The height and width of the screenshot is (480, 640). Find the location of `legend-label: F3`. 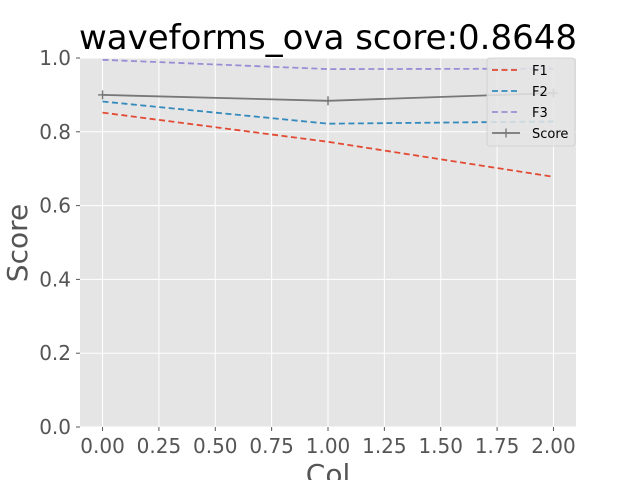

legend-label: F3 is located at coordinates (540, 113).